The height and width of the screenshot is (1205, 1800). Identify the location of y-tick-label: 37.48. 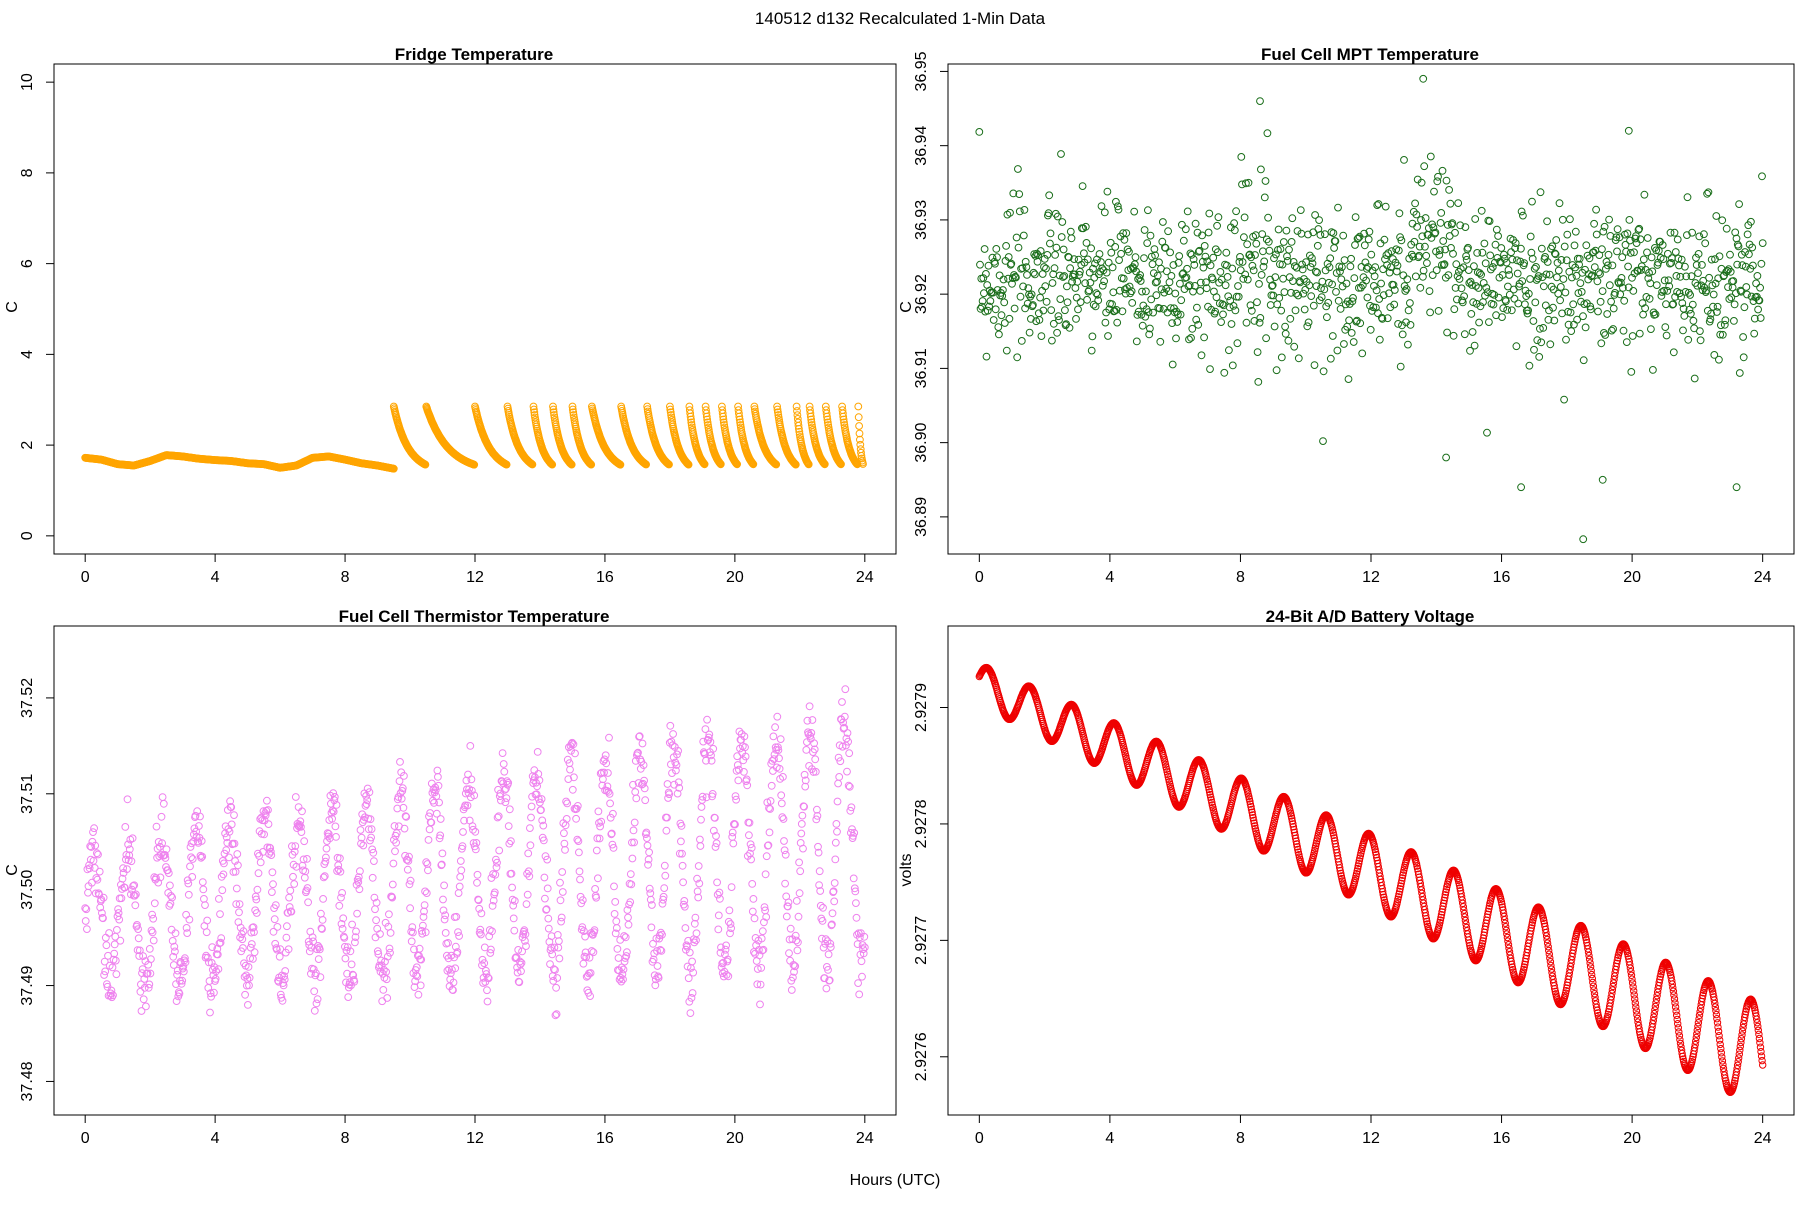
(27, 1081).